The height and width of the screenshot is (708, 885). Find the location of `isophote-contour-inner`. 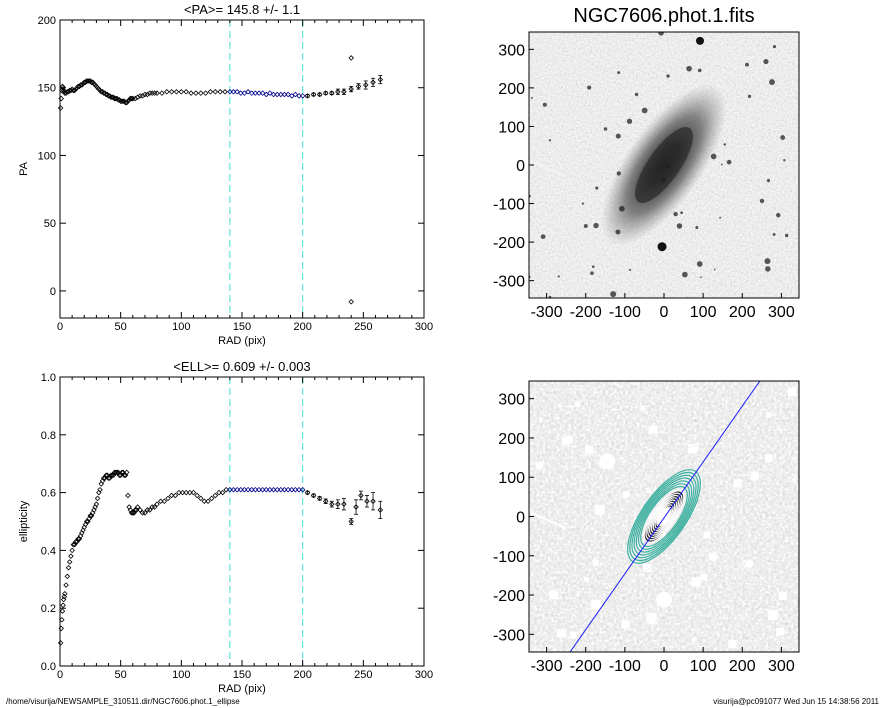

isophote-contour-inner is located at coordinates (664, 516).